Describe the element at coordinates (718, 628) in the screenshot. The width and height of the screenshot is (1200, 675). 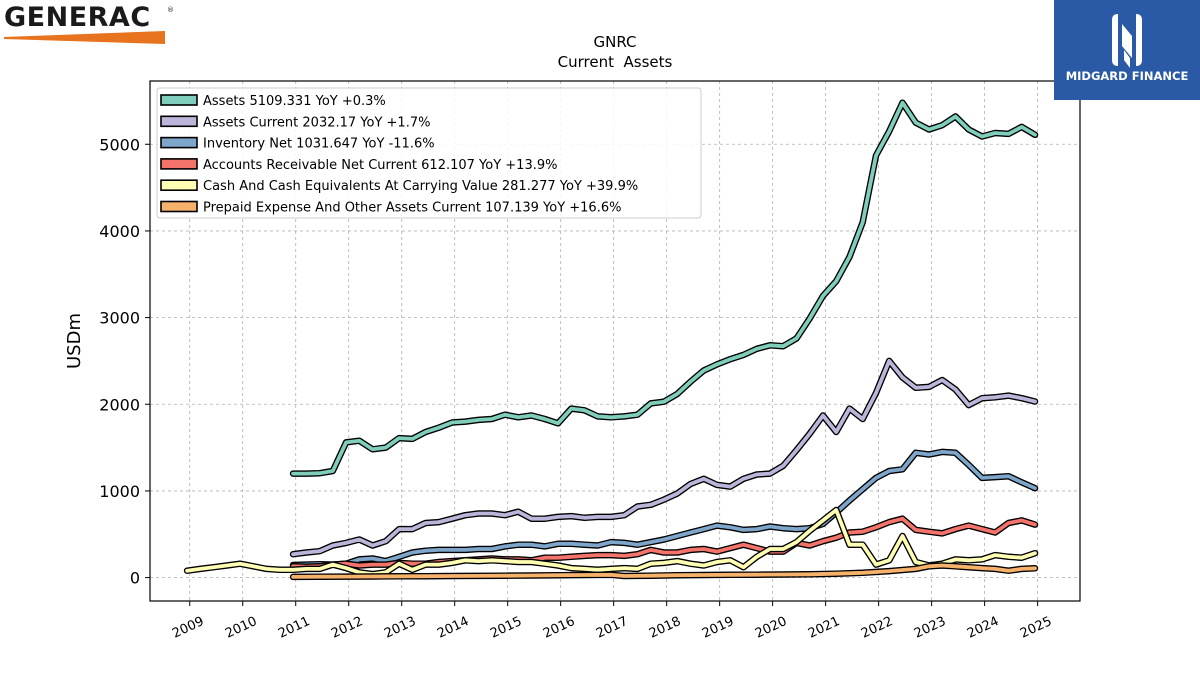
I see `x-tick-label: 2019` at that location.